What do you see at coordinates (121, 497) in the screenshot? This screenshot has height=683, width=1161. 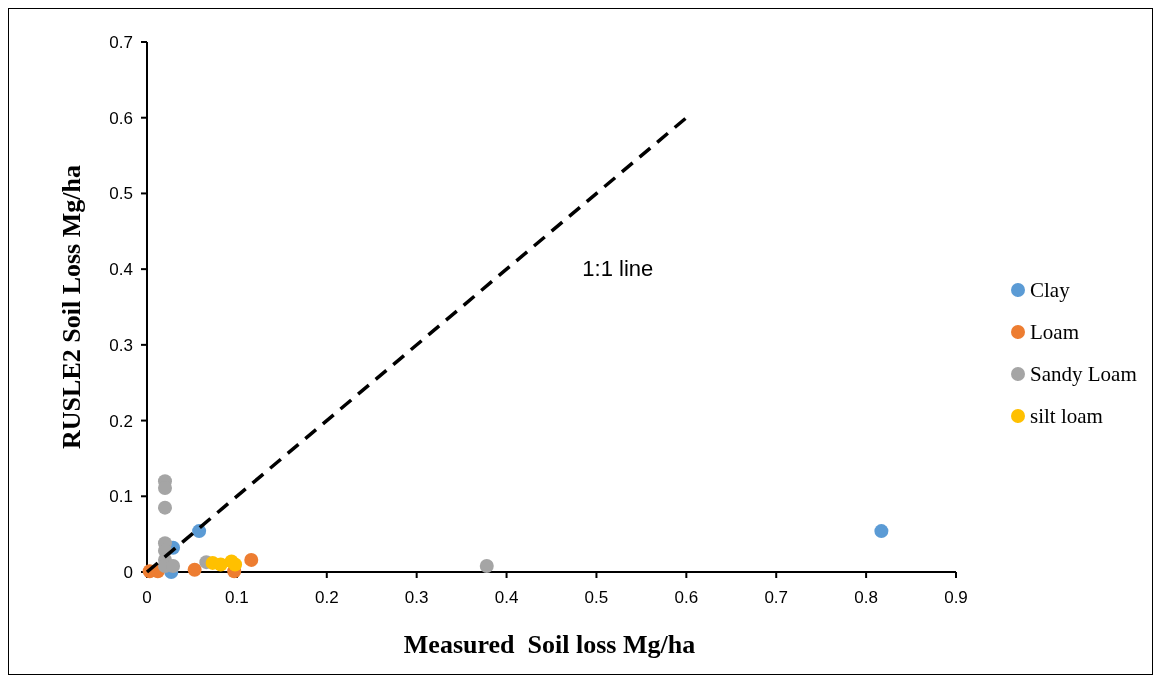 I see `y-tick-label: 0.1` at bounding box center [121, 497].